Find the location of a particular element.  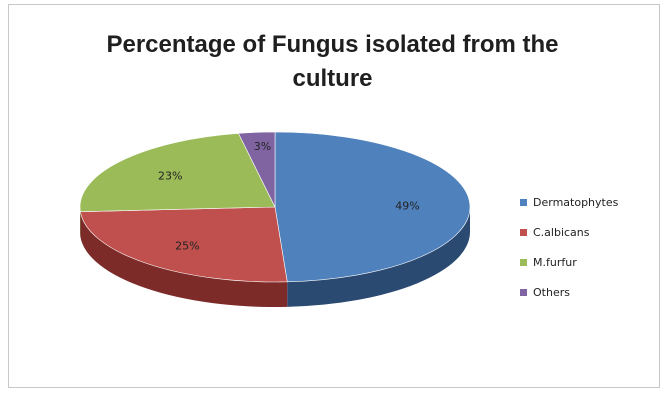

slice-label-m-furfur: 23% is located at coordinates (170, 176).